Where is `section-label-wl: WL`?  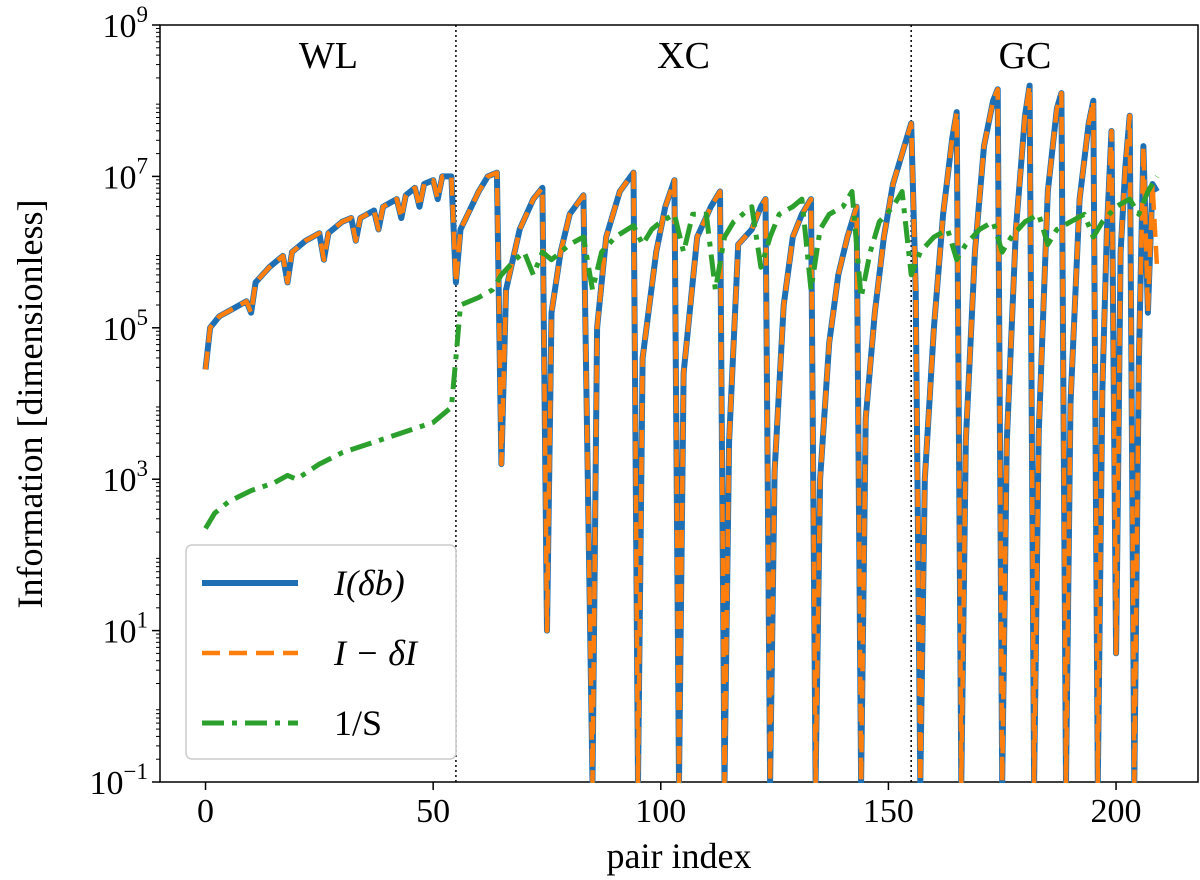
section-label-wl: WL is located at coordinates (328, 56).